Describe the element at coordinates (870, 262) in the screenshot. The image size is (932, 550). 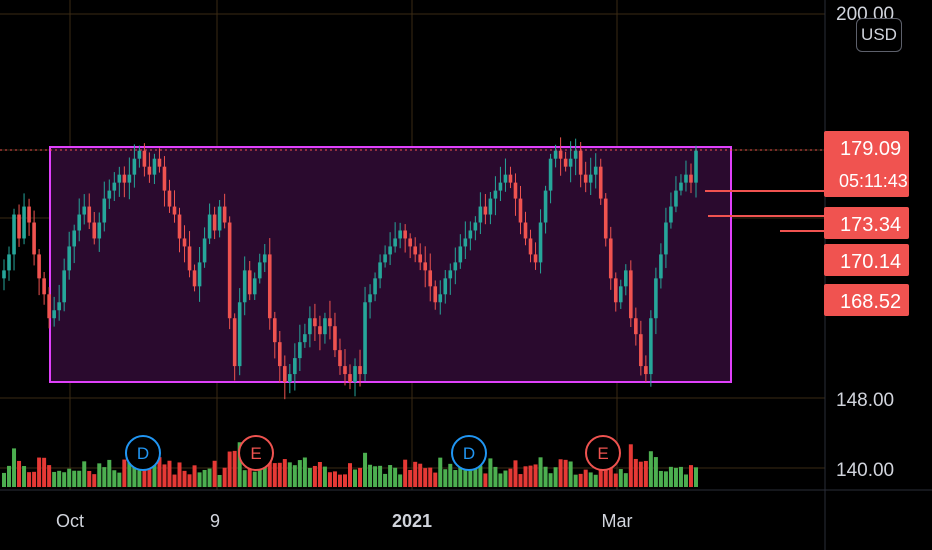
I see `price-tag-value: 170.14` at that location.